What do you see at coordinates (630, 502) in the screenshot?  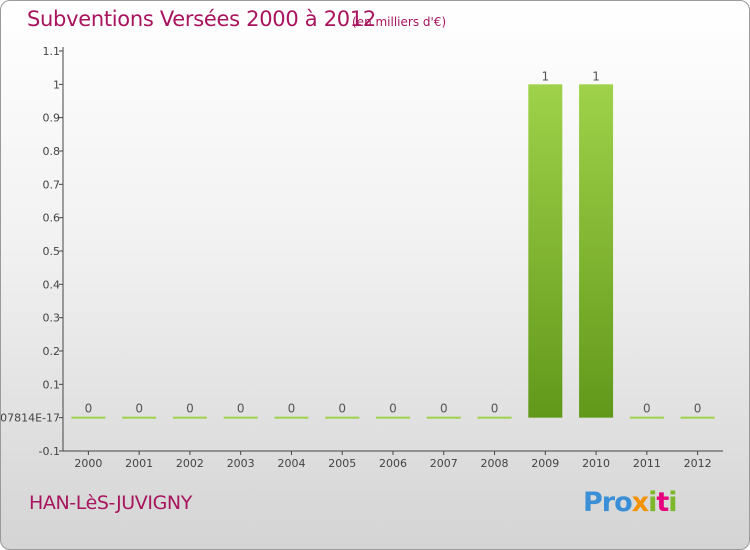 I see `proxiti-logo: Proxiti` at bounding box center [630, 502].